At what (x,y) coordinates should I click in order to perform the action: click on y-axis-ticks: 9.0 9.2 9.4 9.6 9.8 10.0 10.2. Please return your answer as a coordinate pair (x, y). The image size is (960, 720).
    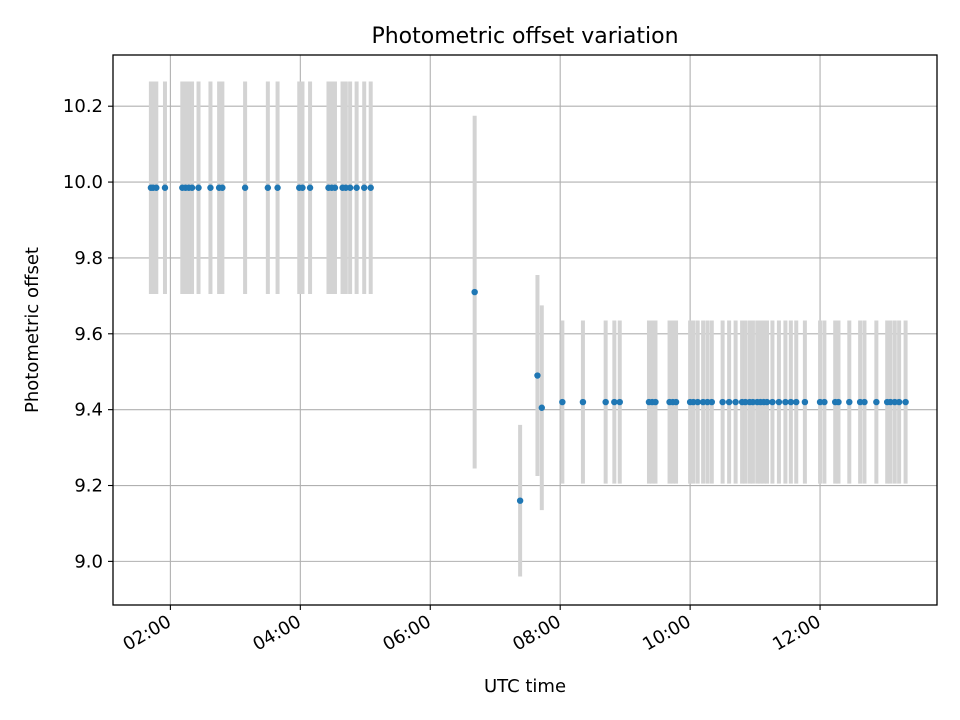
    Looking at the image, I should click on (88, 334).